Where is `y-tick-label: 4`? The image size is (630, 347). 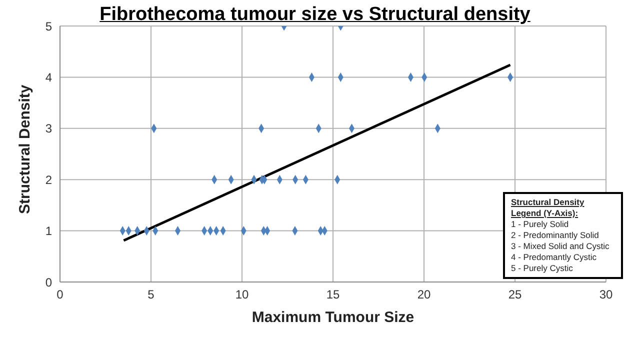
y-tick-label: 4 is located at coordinates (48, 77).